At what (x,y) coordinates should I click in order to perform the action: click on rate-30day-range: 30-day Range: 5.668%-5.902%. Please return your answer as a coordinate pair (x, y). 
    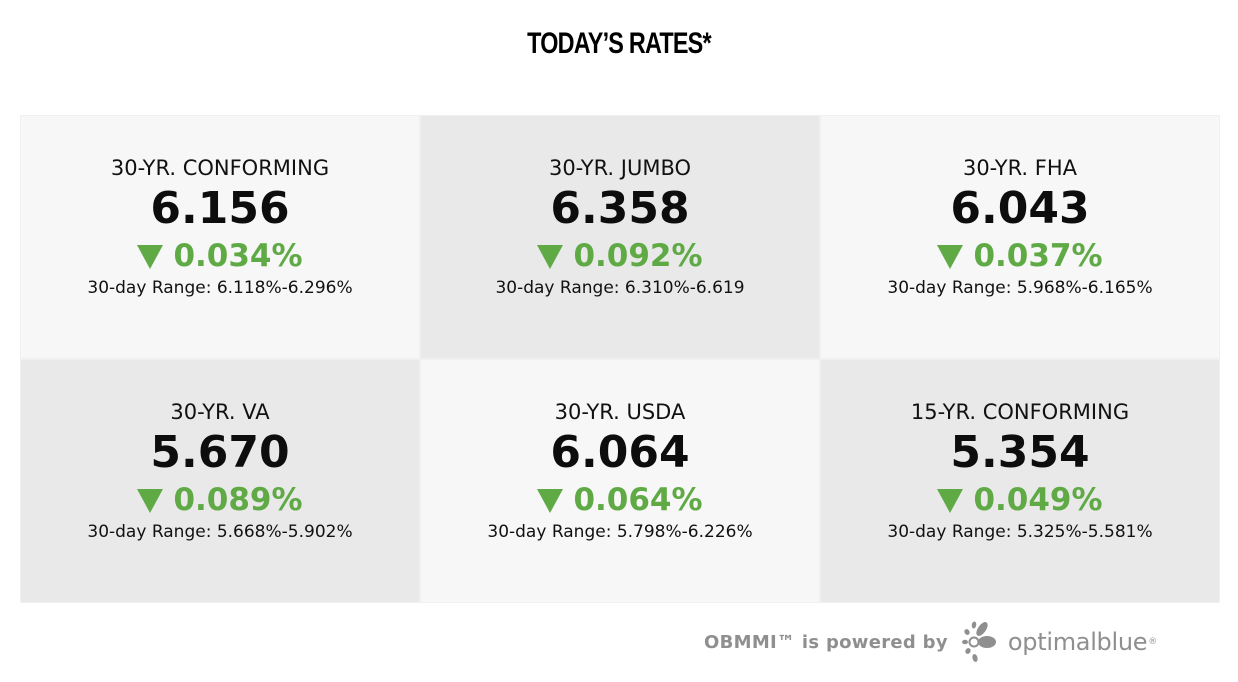
    Looking at the image, I should click on (220, 532).